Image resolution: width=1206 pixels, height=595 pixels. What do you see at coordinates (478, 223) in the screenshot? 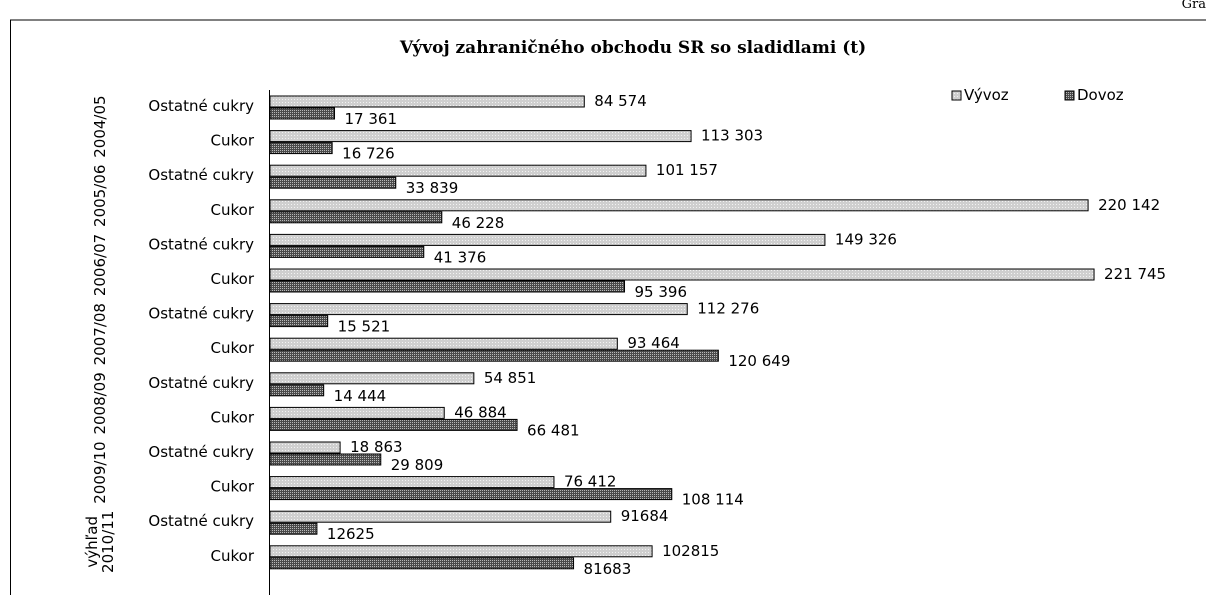
I see `data-label-dovoz: 46 228` at bounding box center [478, 223].